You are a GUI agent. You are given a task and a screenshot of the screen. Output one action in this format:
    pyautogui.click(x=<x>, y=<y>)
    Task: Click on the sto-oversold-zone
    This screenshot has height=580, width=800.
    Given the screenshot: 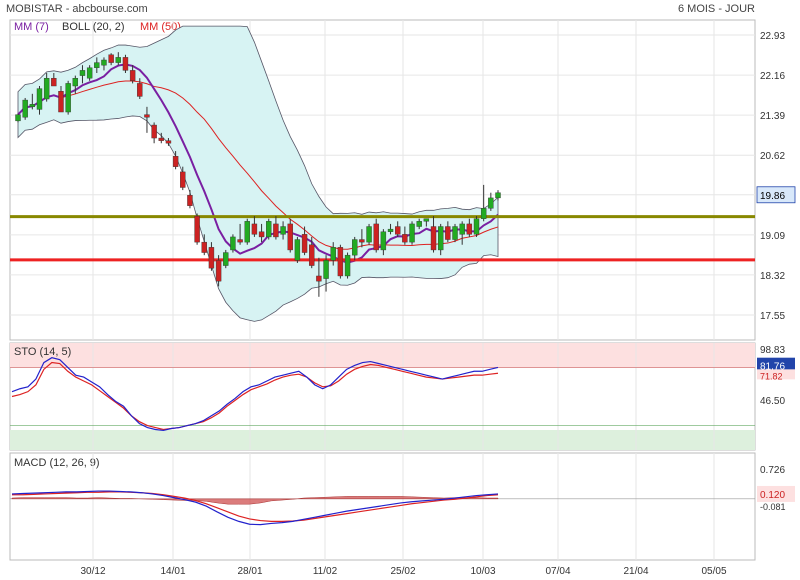 What is the action you would take?
    pyautogui.click(x=382, y=440)
    